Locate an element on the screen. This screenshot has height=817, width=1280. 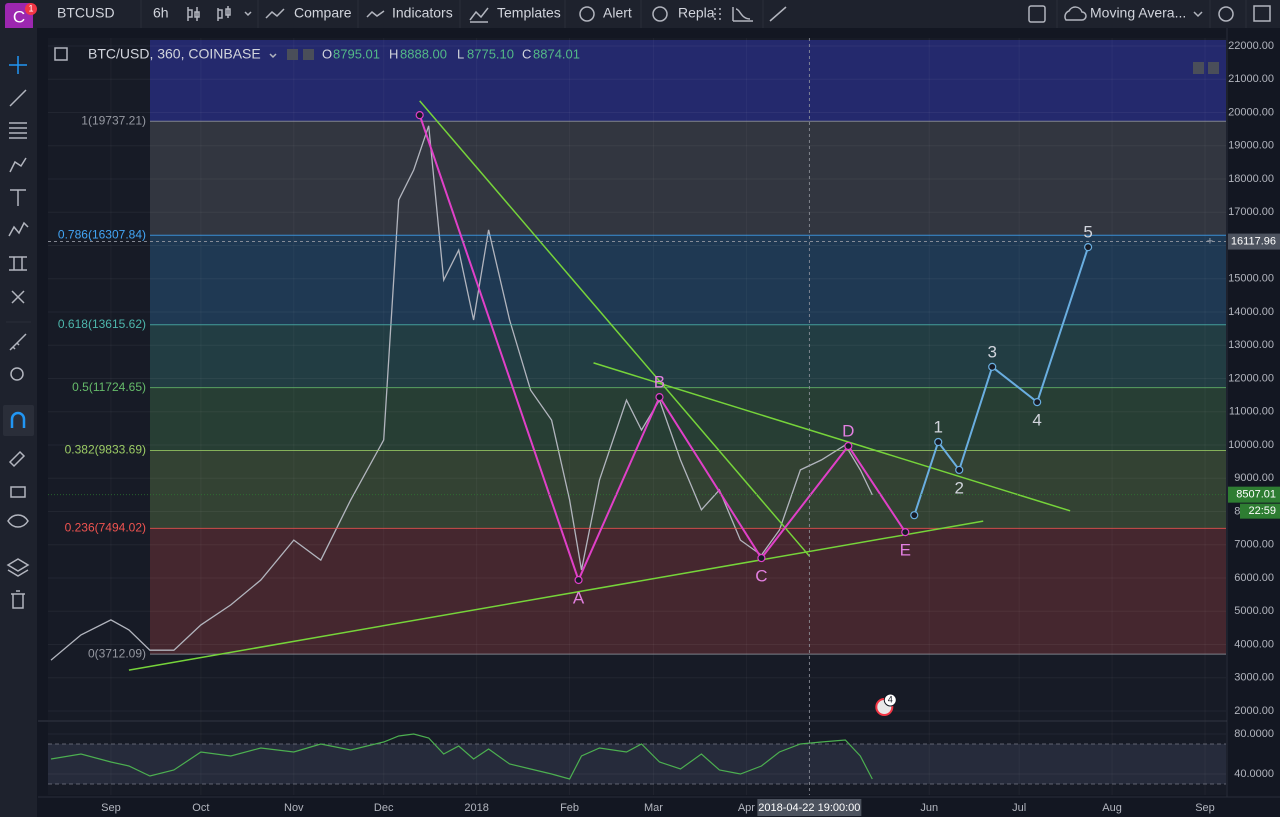
wave-label: 5 is located at coordinates (1087, 232).